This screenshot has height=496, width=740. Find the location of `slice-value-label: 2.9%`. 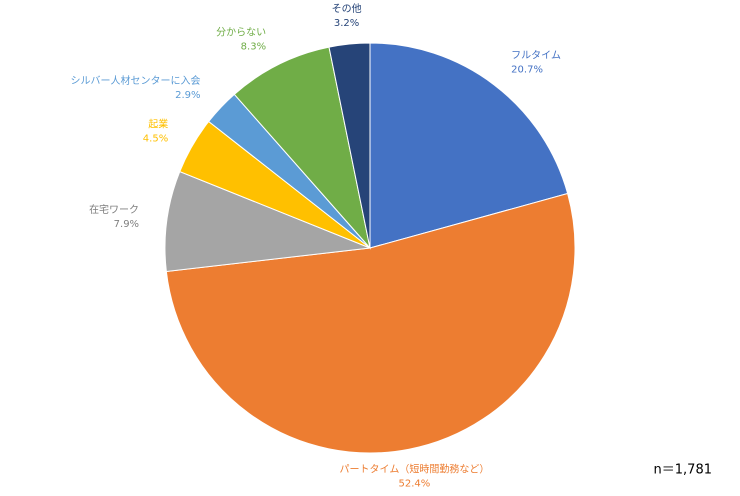

slice-value-label: 2.9% is located at coordinates (187, 95).